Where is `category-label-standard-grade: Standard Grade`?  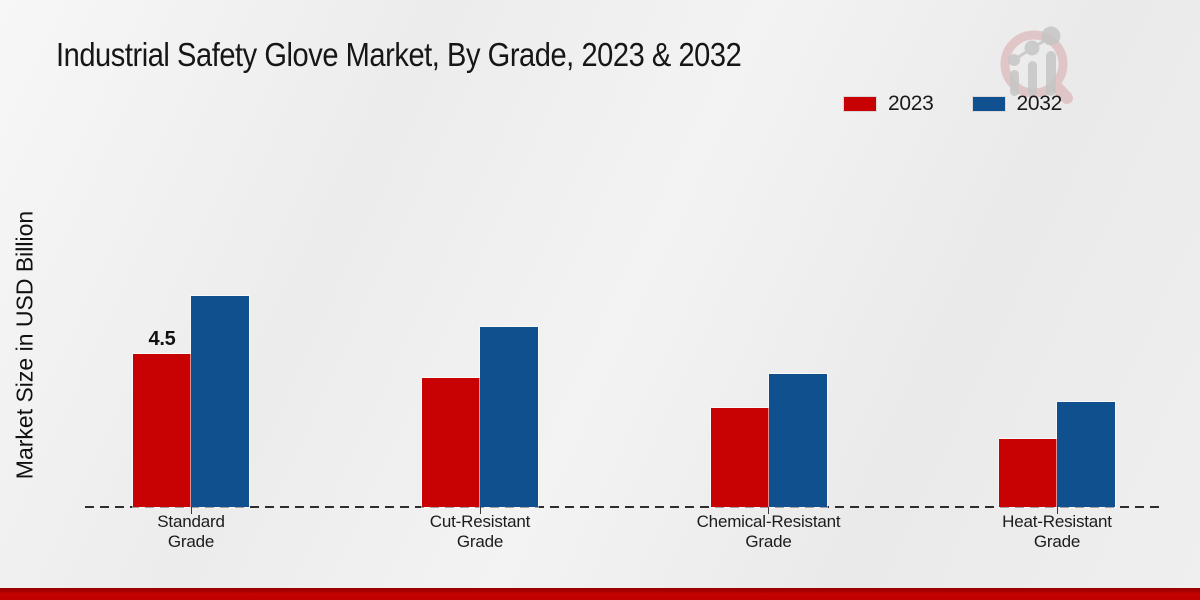 category-label-standard-grade: Standard Grade is located at coordinates (191, 531).